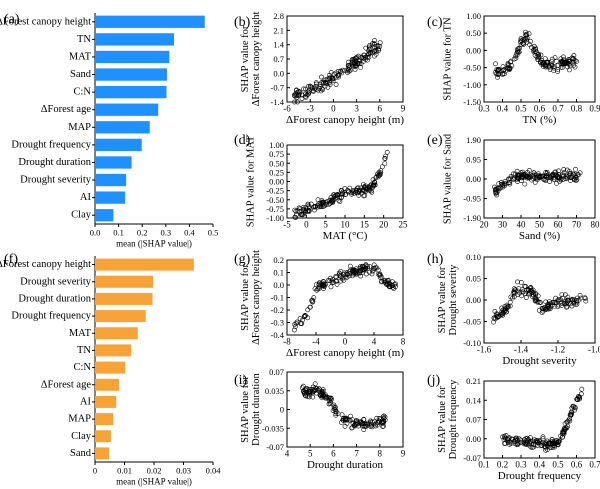 The width and height of the screenshot is (600, 489). What do you see at coordinates (448, 178) in the screenshot?
I see `ylabel-e-0: SHAP value for Sand` at bounding box center [448, 178].